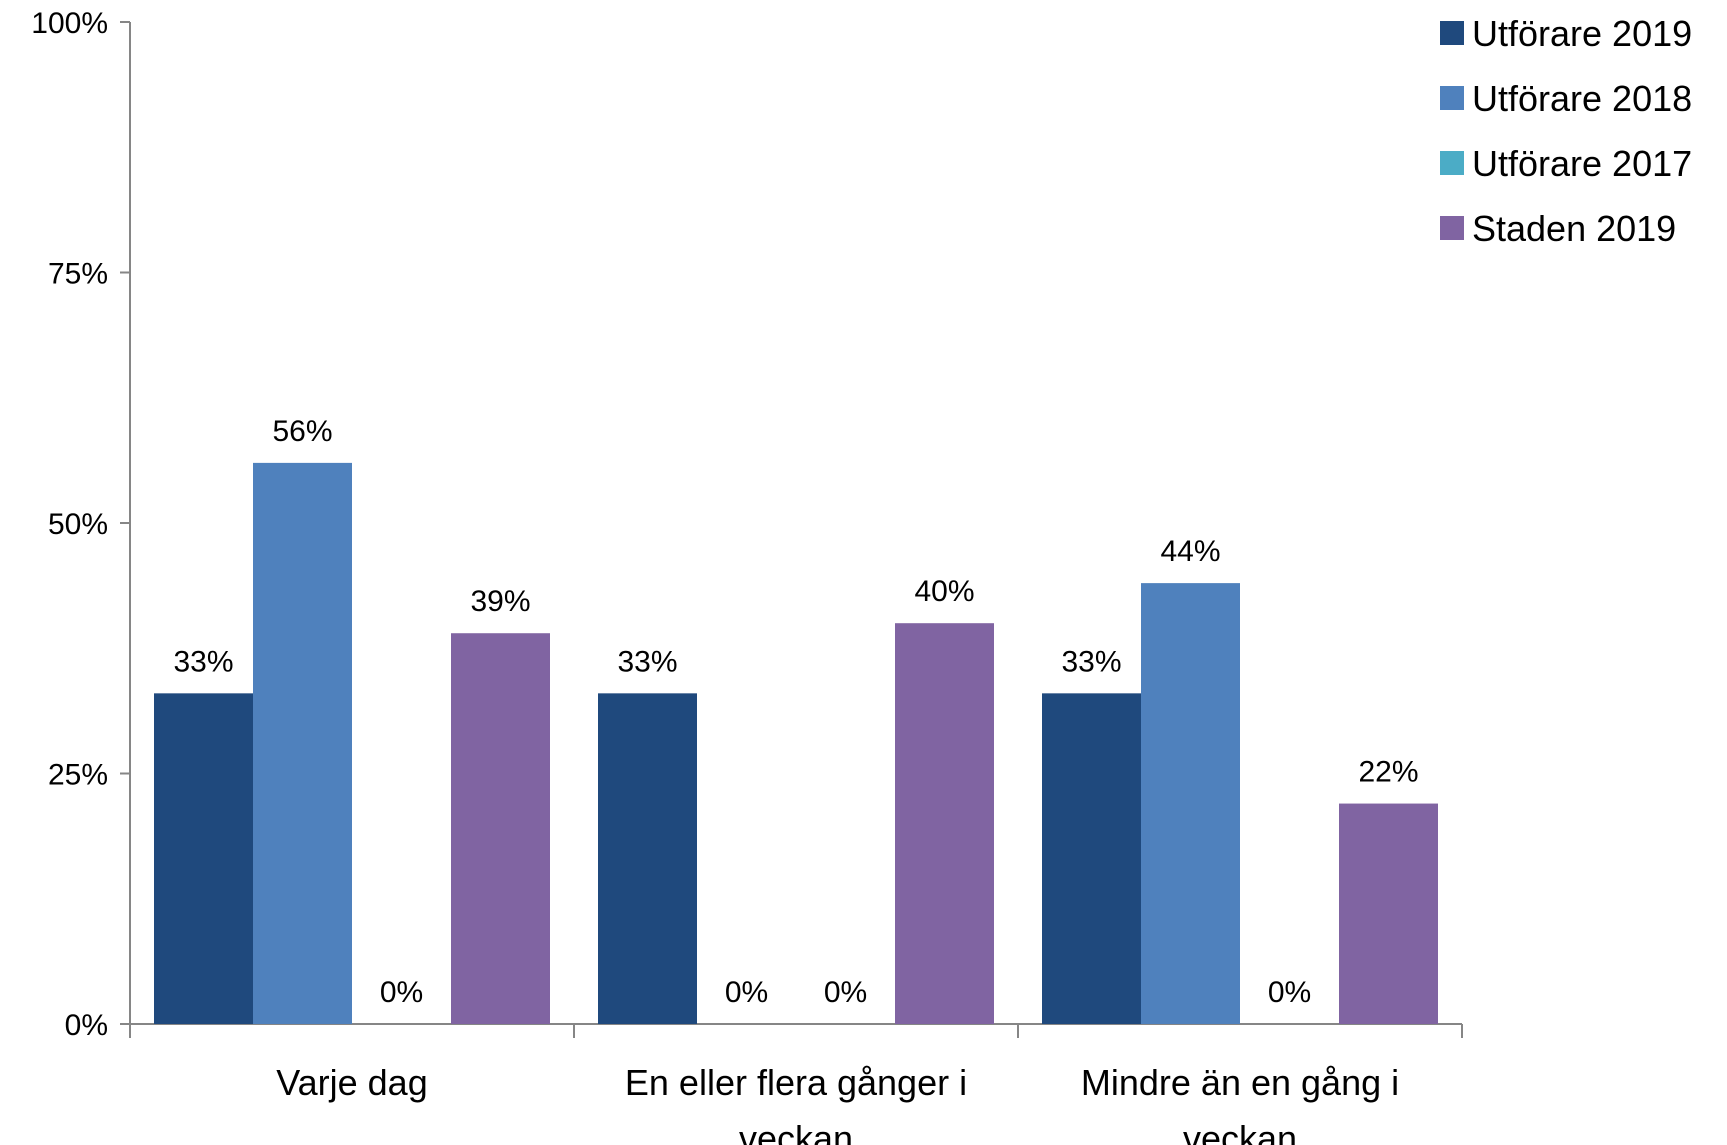 This screenshot has height=1145, width=1727. I want to click on y-tick-label: 25%, so click(78, 775).